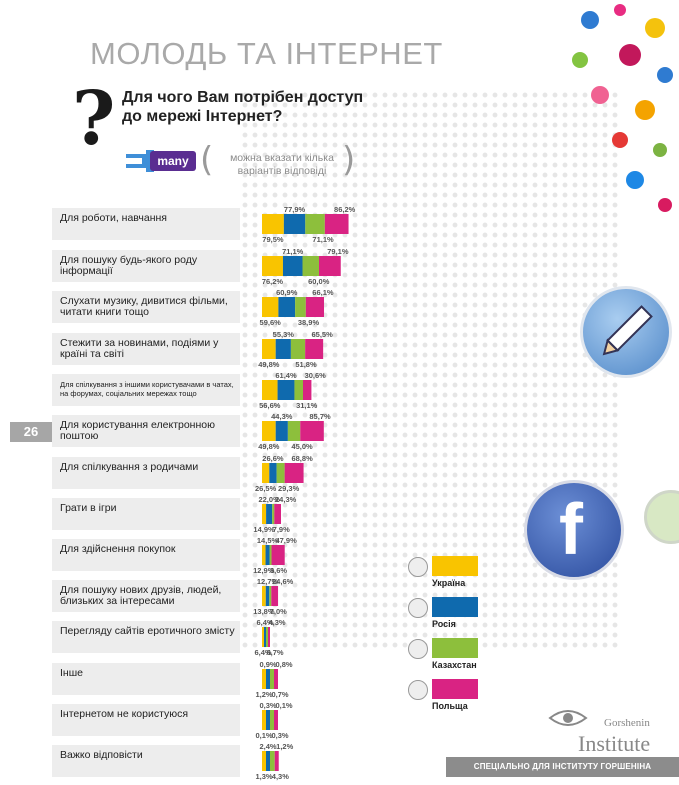  Describe the element at coordinates (444, 624) in the screenshot. I see `legend-label: Росія` at that location.